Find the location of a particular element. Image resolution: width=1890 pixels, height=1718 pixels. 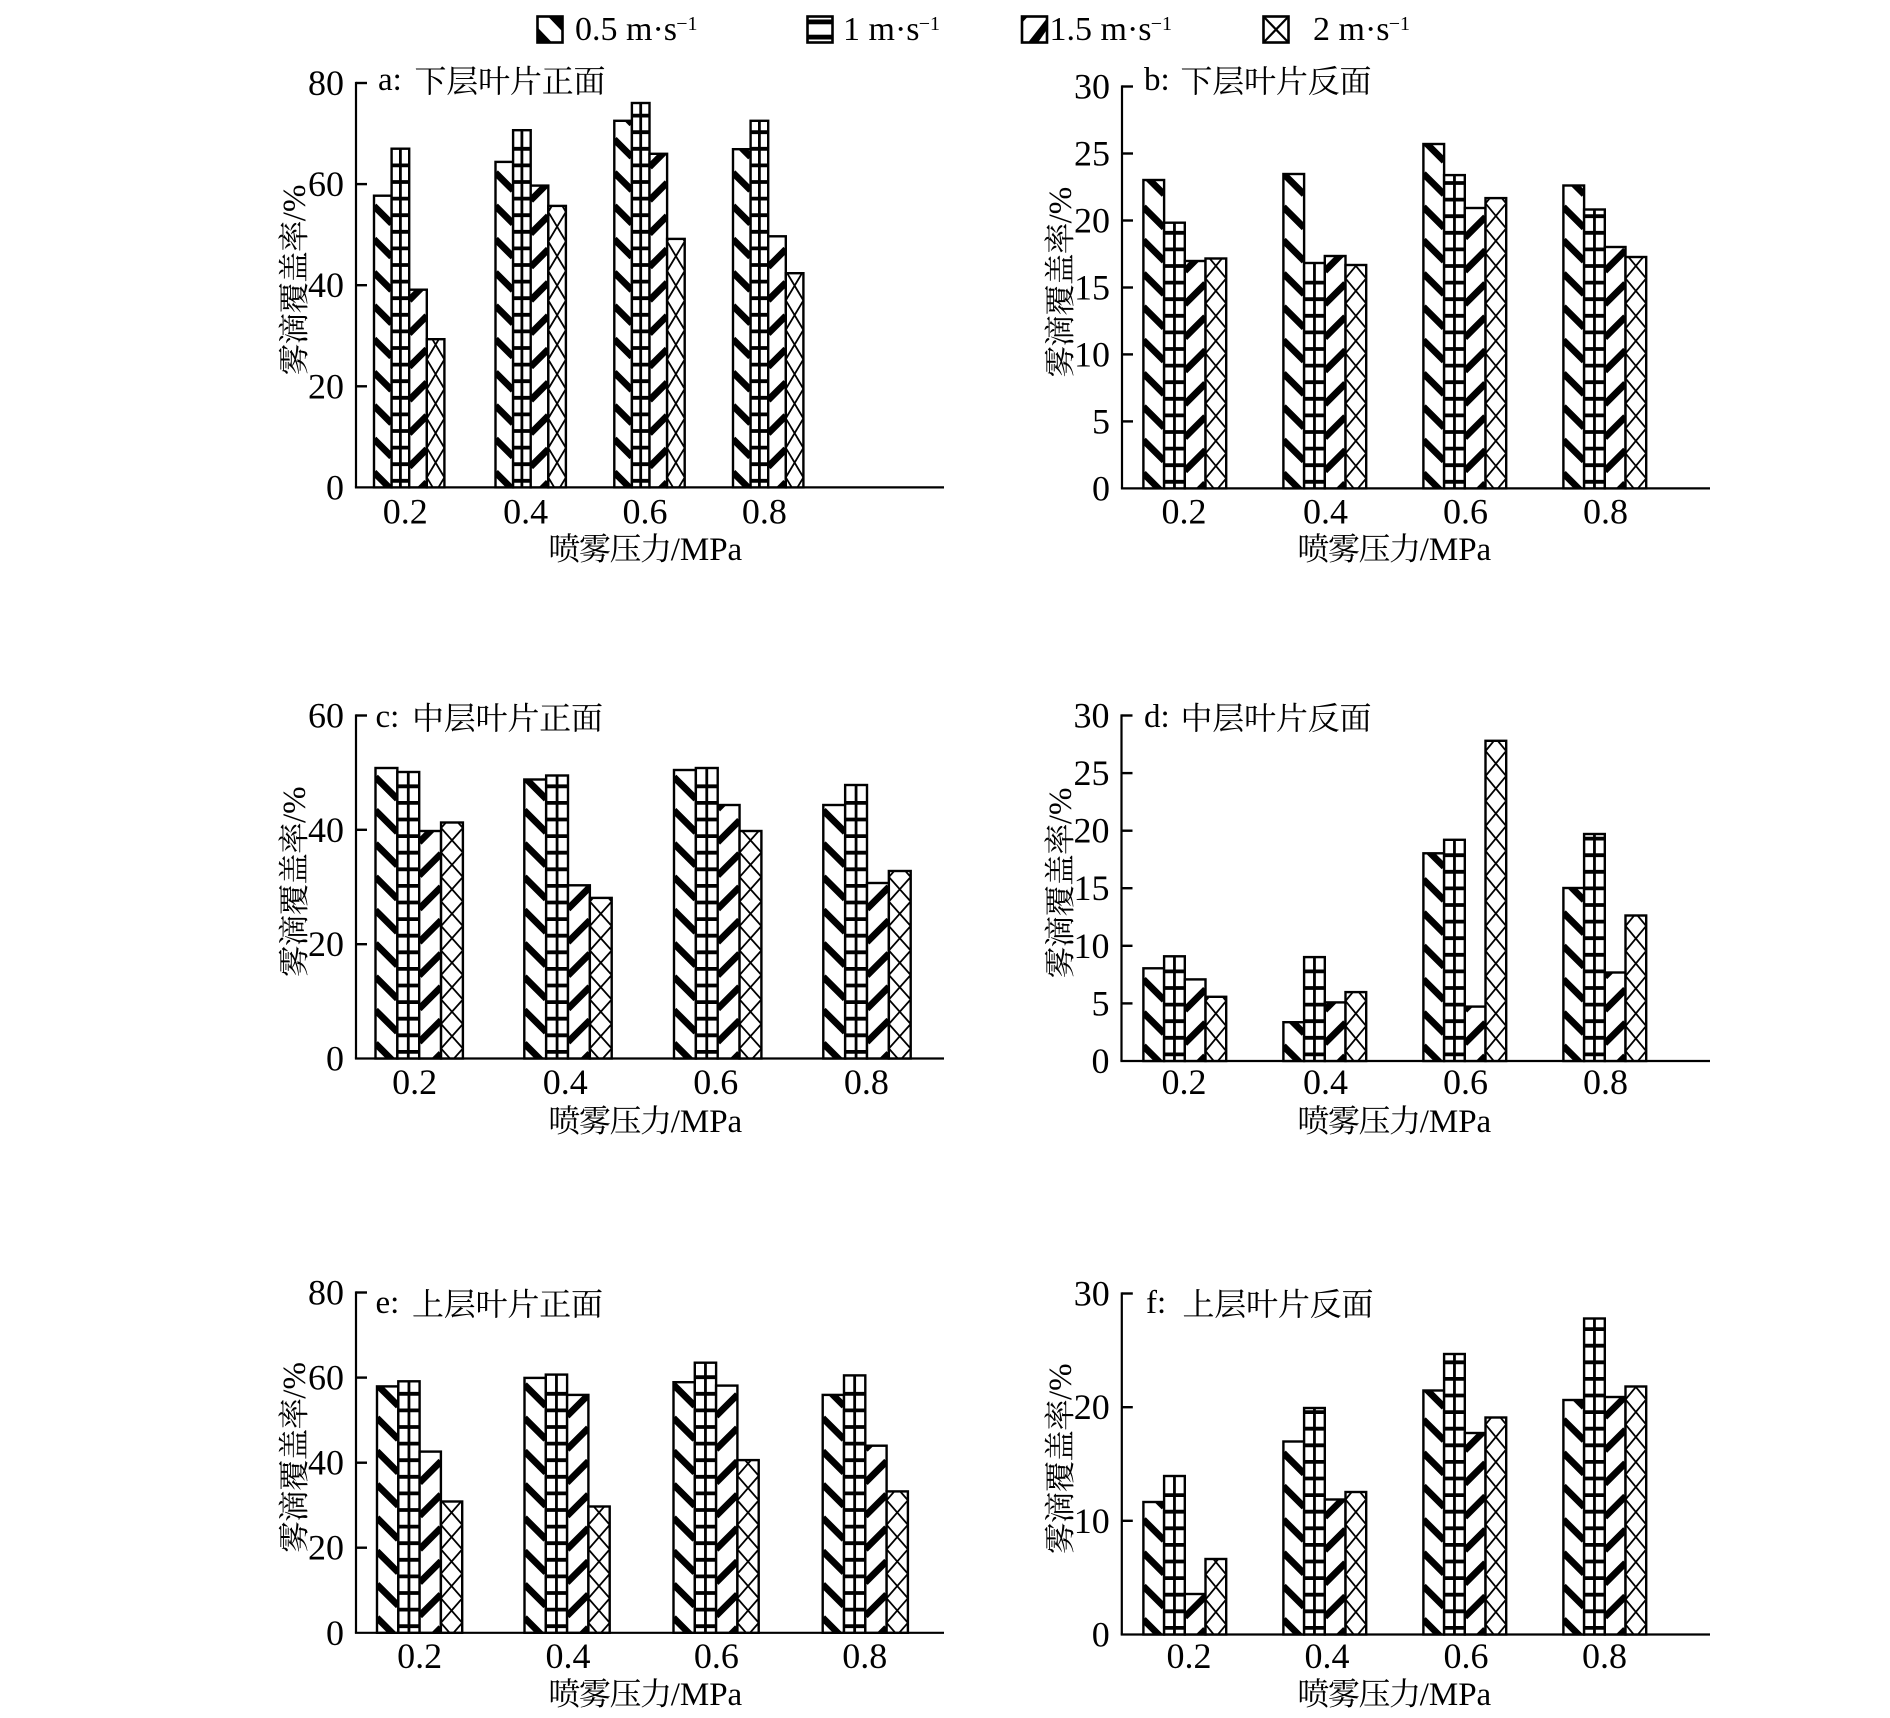

svg-text: d: is located at coordinates (1157, 717).